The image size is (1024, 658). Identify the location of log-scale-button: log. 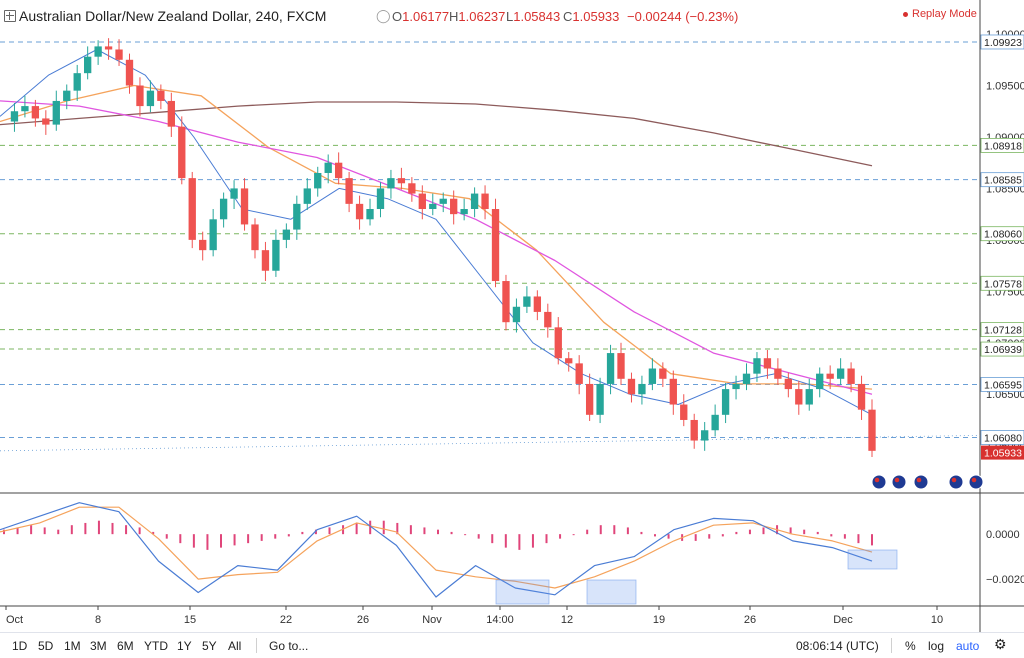
(936, 646).